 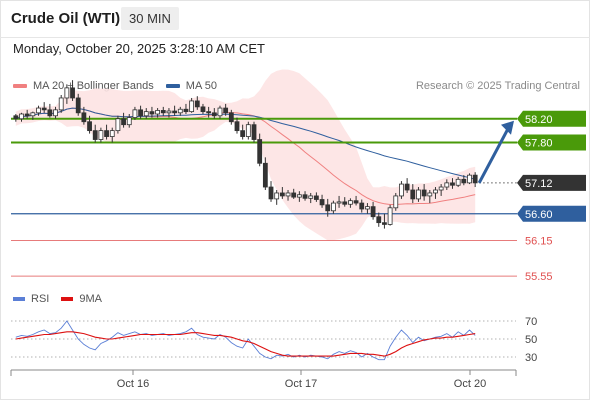 I want to click on rsi-swatch, so click(x=19, y=299).